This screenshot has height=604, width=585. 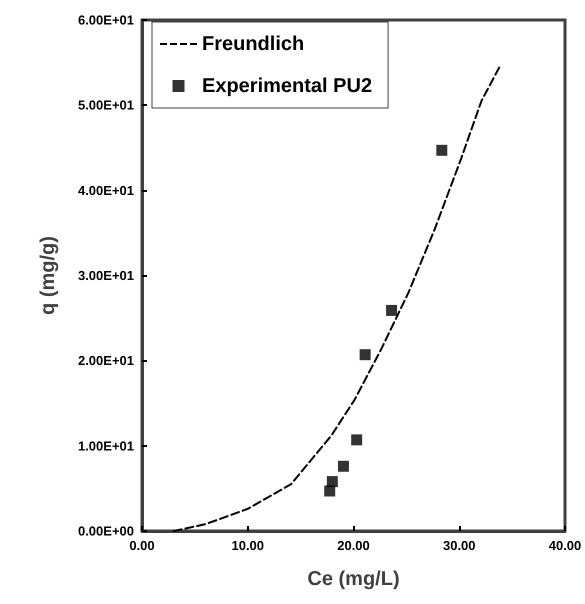 I want to click on x-tick-label: 10.00, so click(x=247, y=545).